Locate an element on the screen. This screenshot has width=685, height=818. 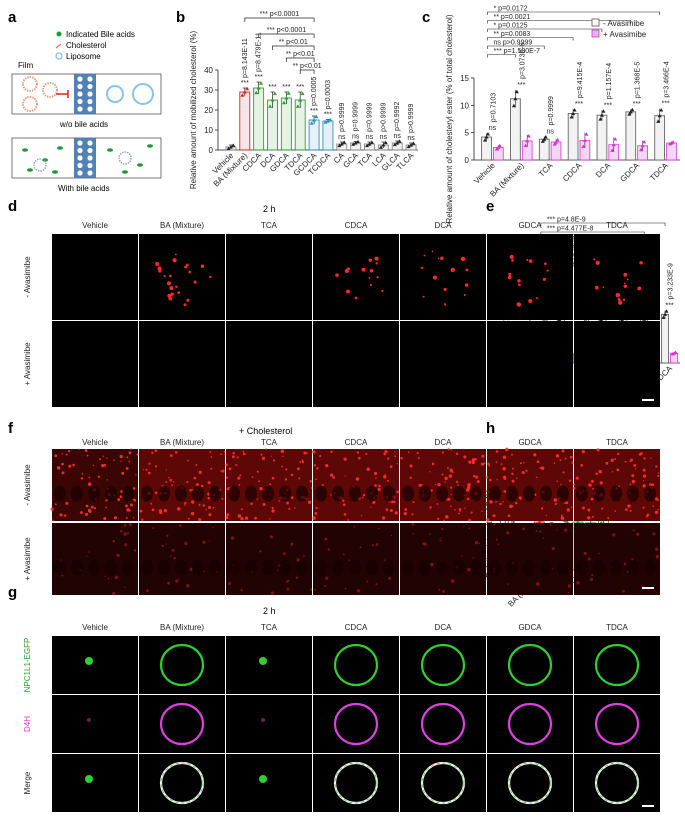
chart-b-p-value-label: p>0.9999 is located at coordinates (411, 118).